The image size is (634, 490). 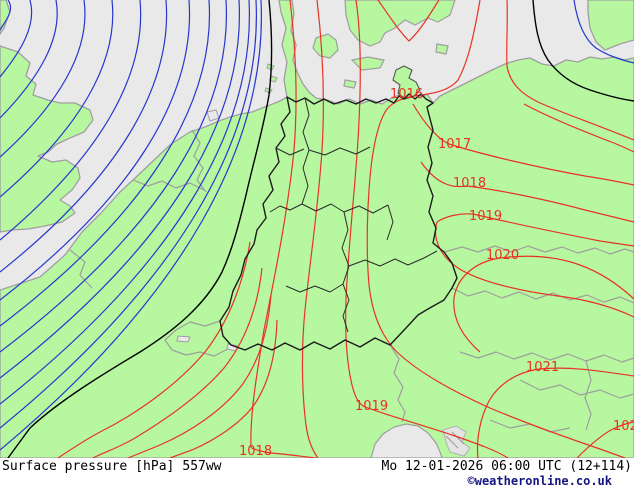 What do you see at coordinates (506, 466) in the screenshot?
I see `valid-time: Mo 12-01-2026 06:00 UTC (12+114)` at bounding box center [506, 466].